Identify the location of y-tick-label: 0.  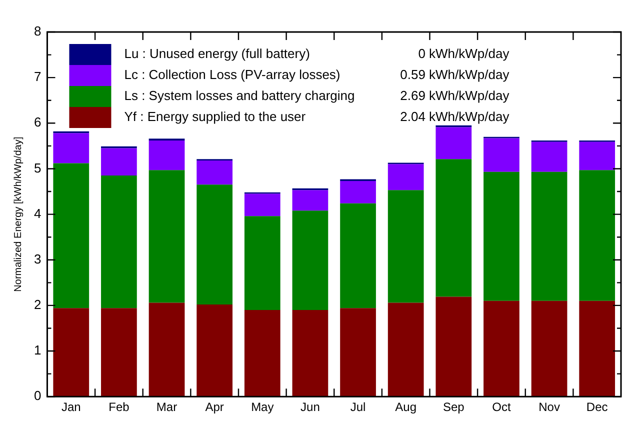
(38, 396).